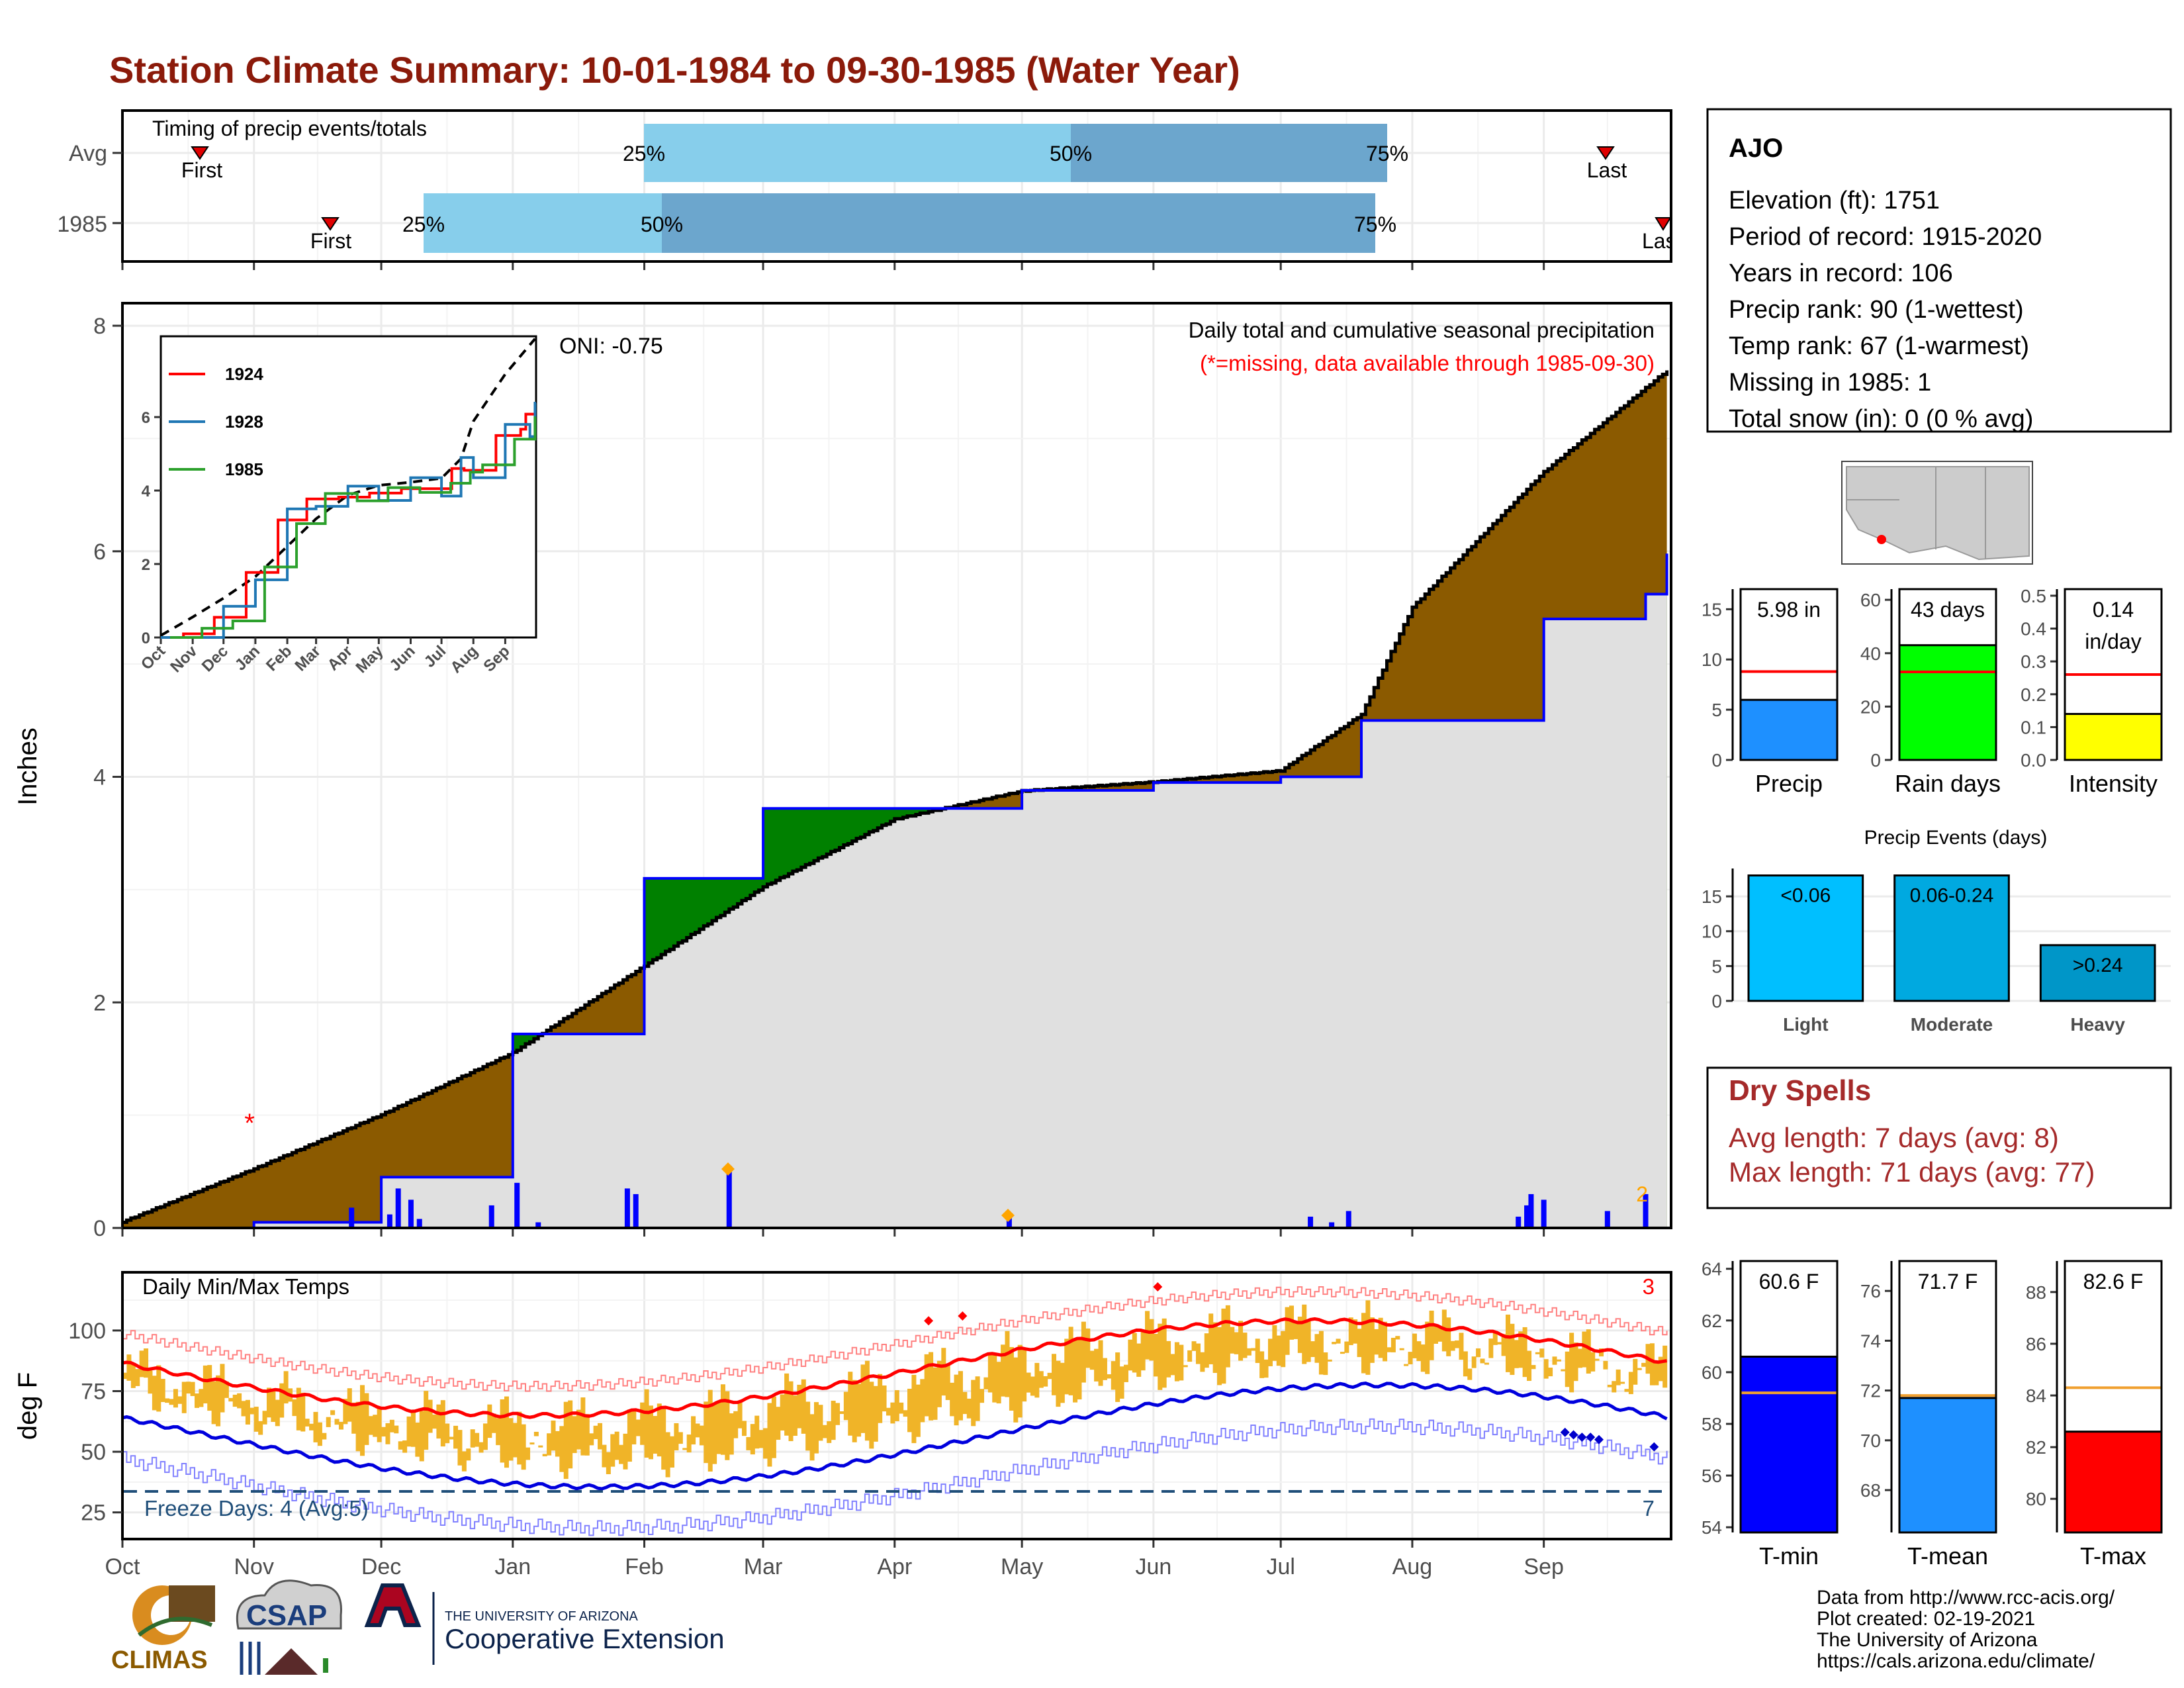 The image size is (2184, 1688). Describe the element at coordinates (100, 1002) in the screenshot. I see `precip-ytick-label: 2` at that location.